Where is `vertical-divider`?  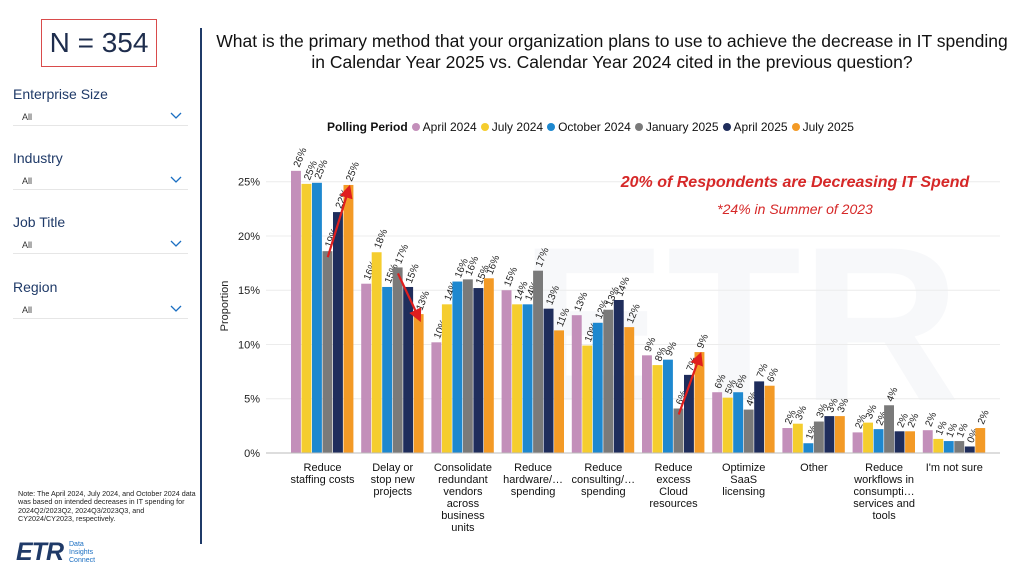 vertical-divider is located at coordinates (201, 286).